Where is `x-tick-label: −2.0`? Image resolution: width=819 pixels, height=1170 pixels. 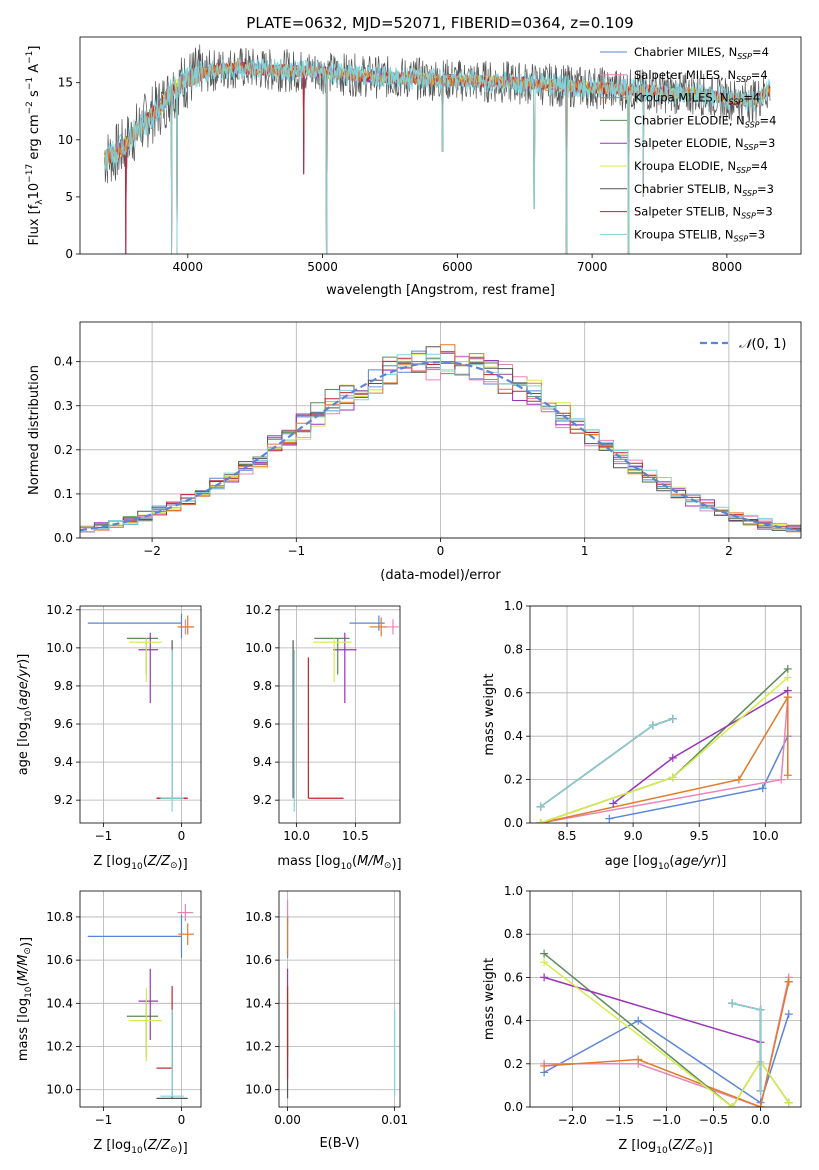
x-tick-label: −2.0 is located at coordinates (572, 1120).